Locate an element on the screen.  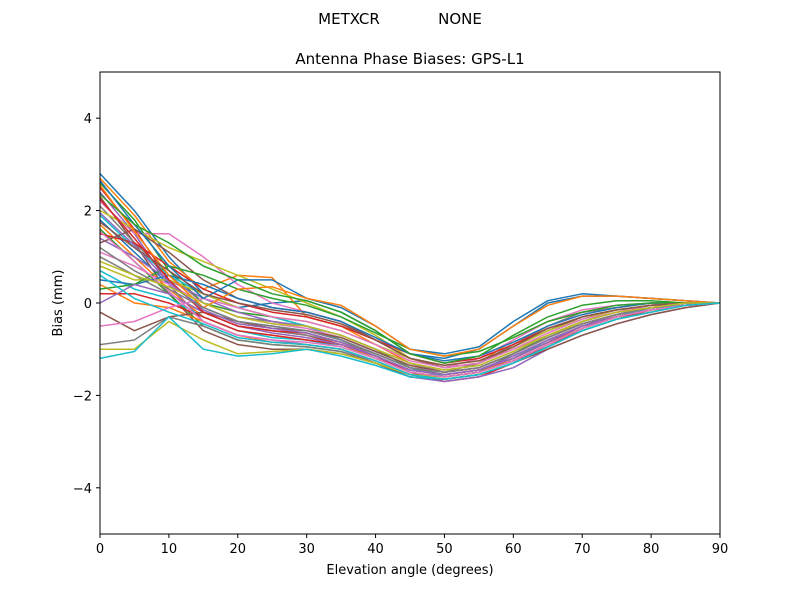
x-tick-label: 60 is located at coordinates (513, 549).